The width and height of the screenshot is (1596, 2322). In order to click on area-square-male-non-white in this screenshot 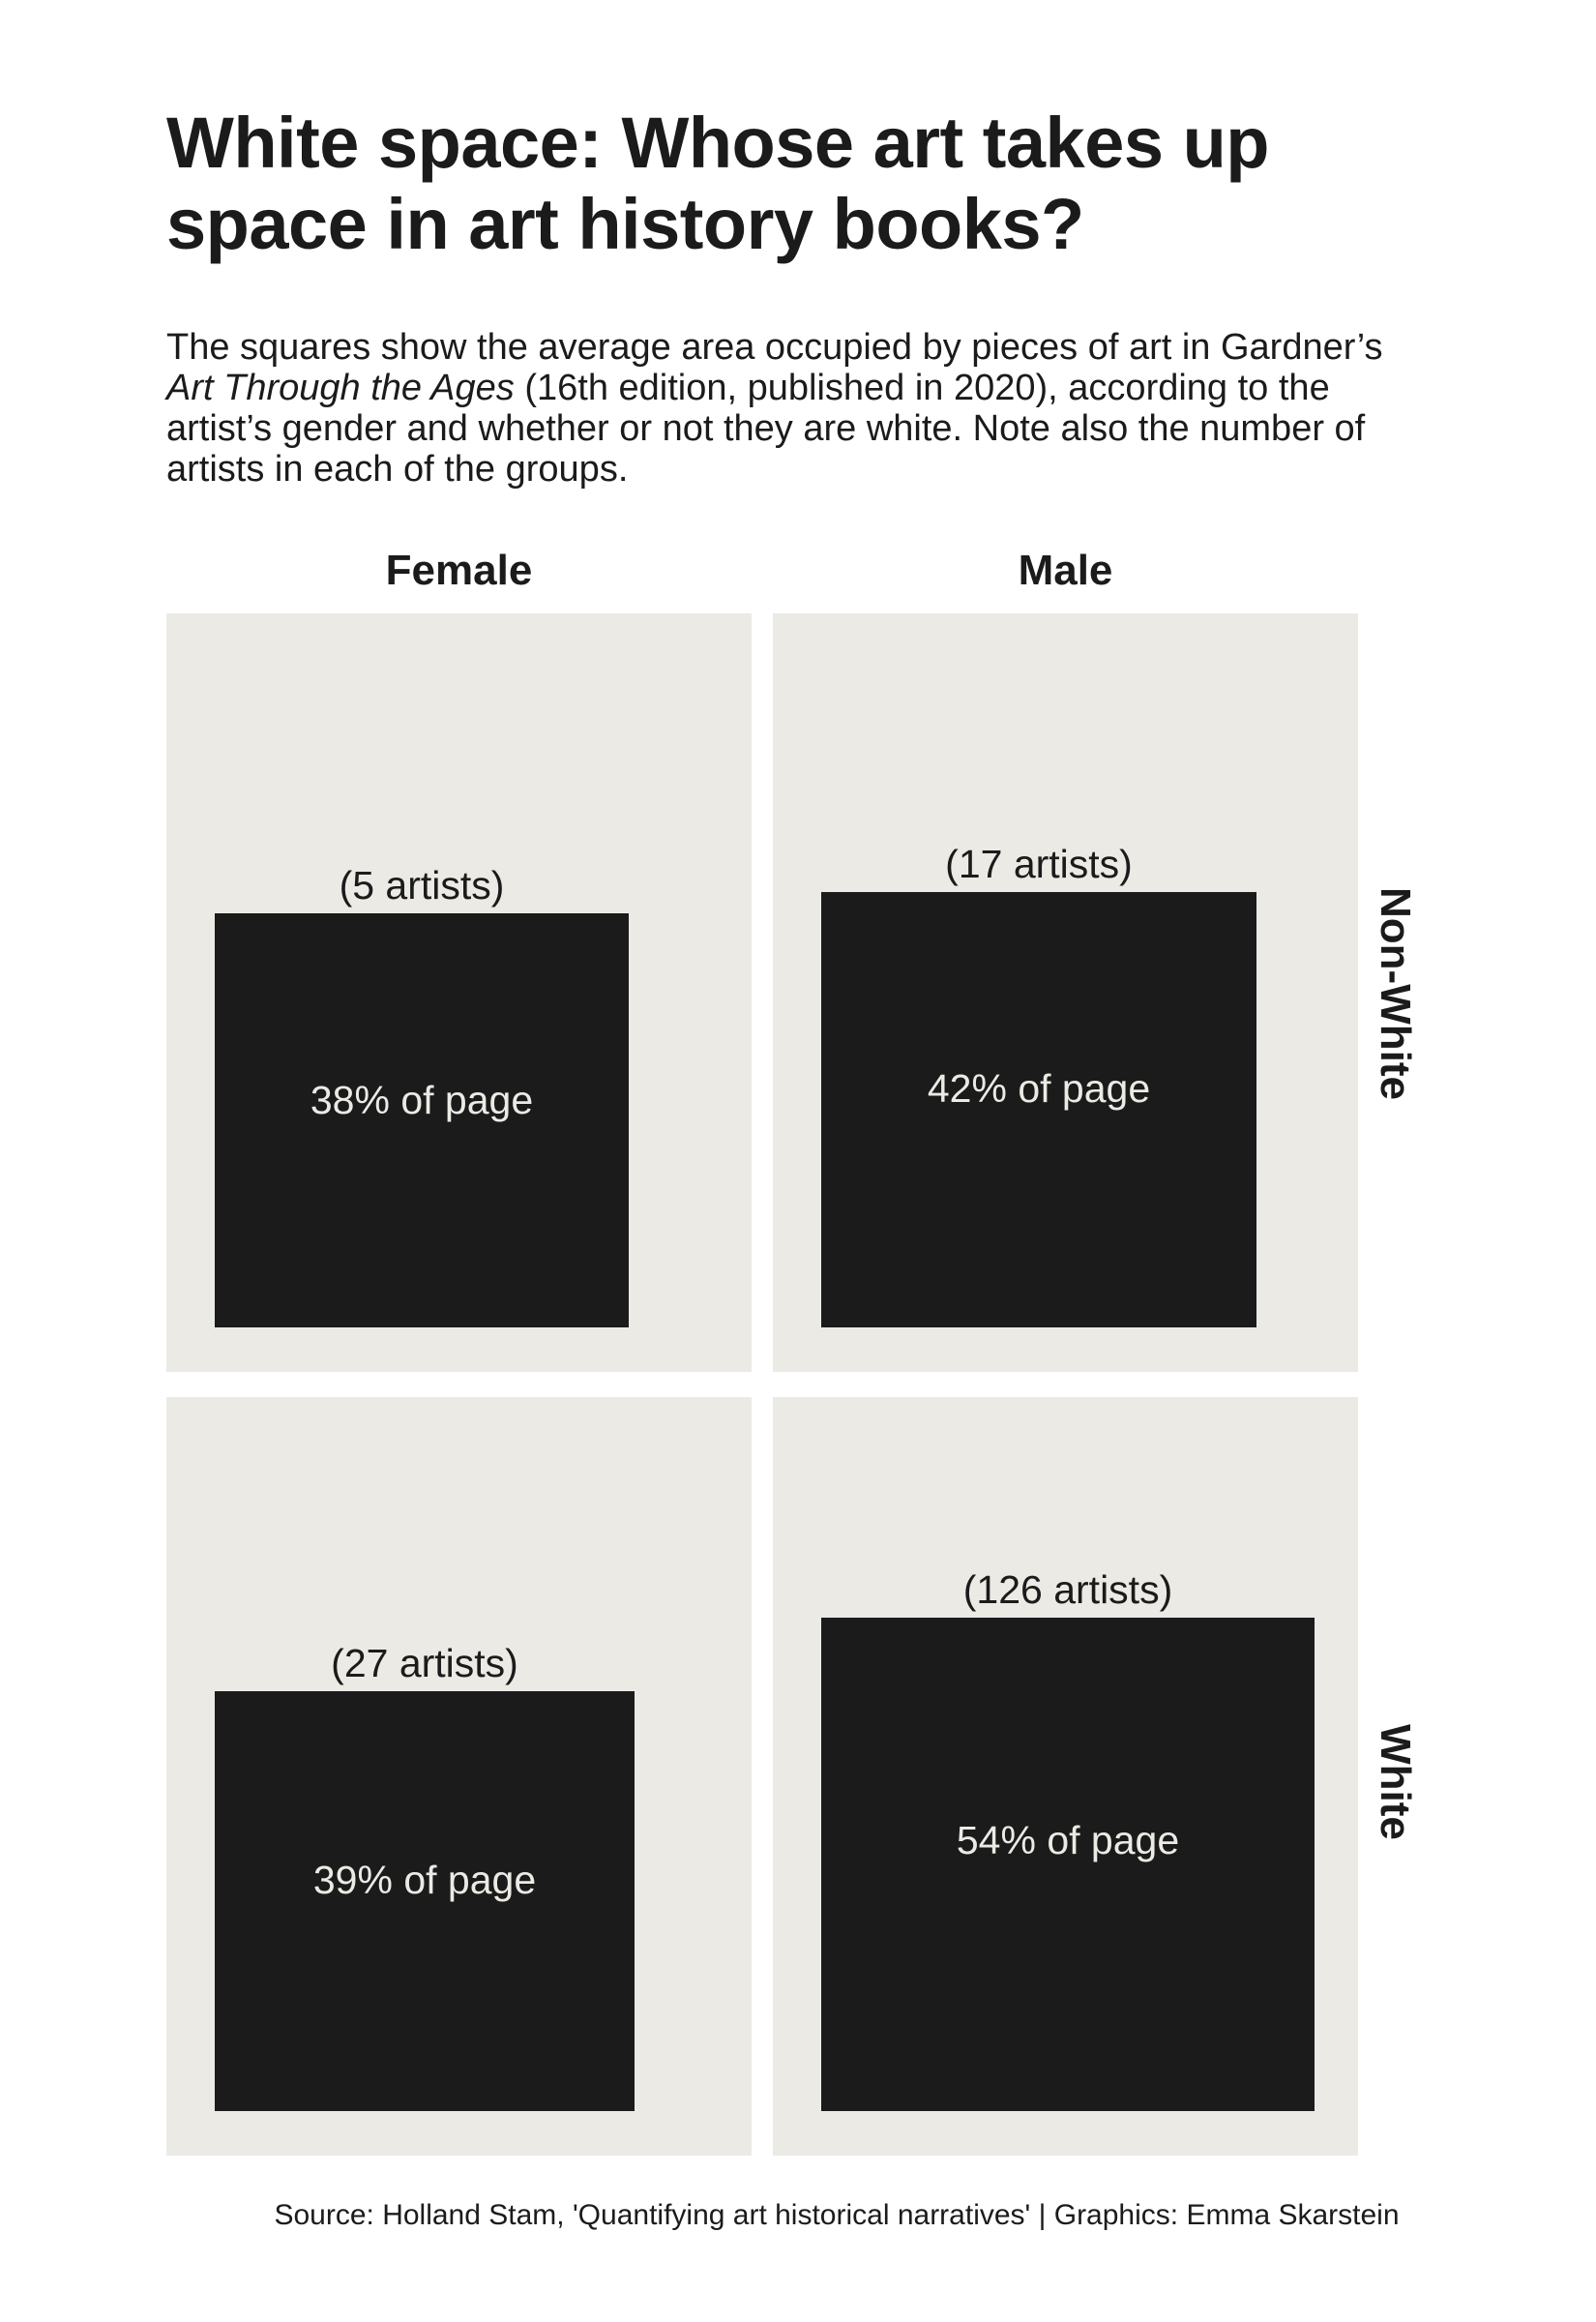, I will do `click(1038, 1109)`.